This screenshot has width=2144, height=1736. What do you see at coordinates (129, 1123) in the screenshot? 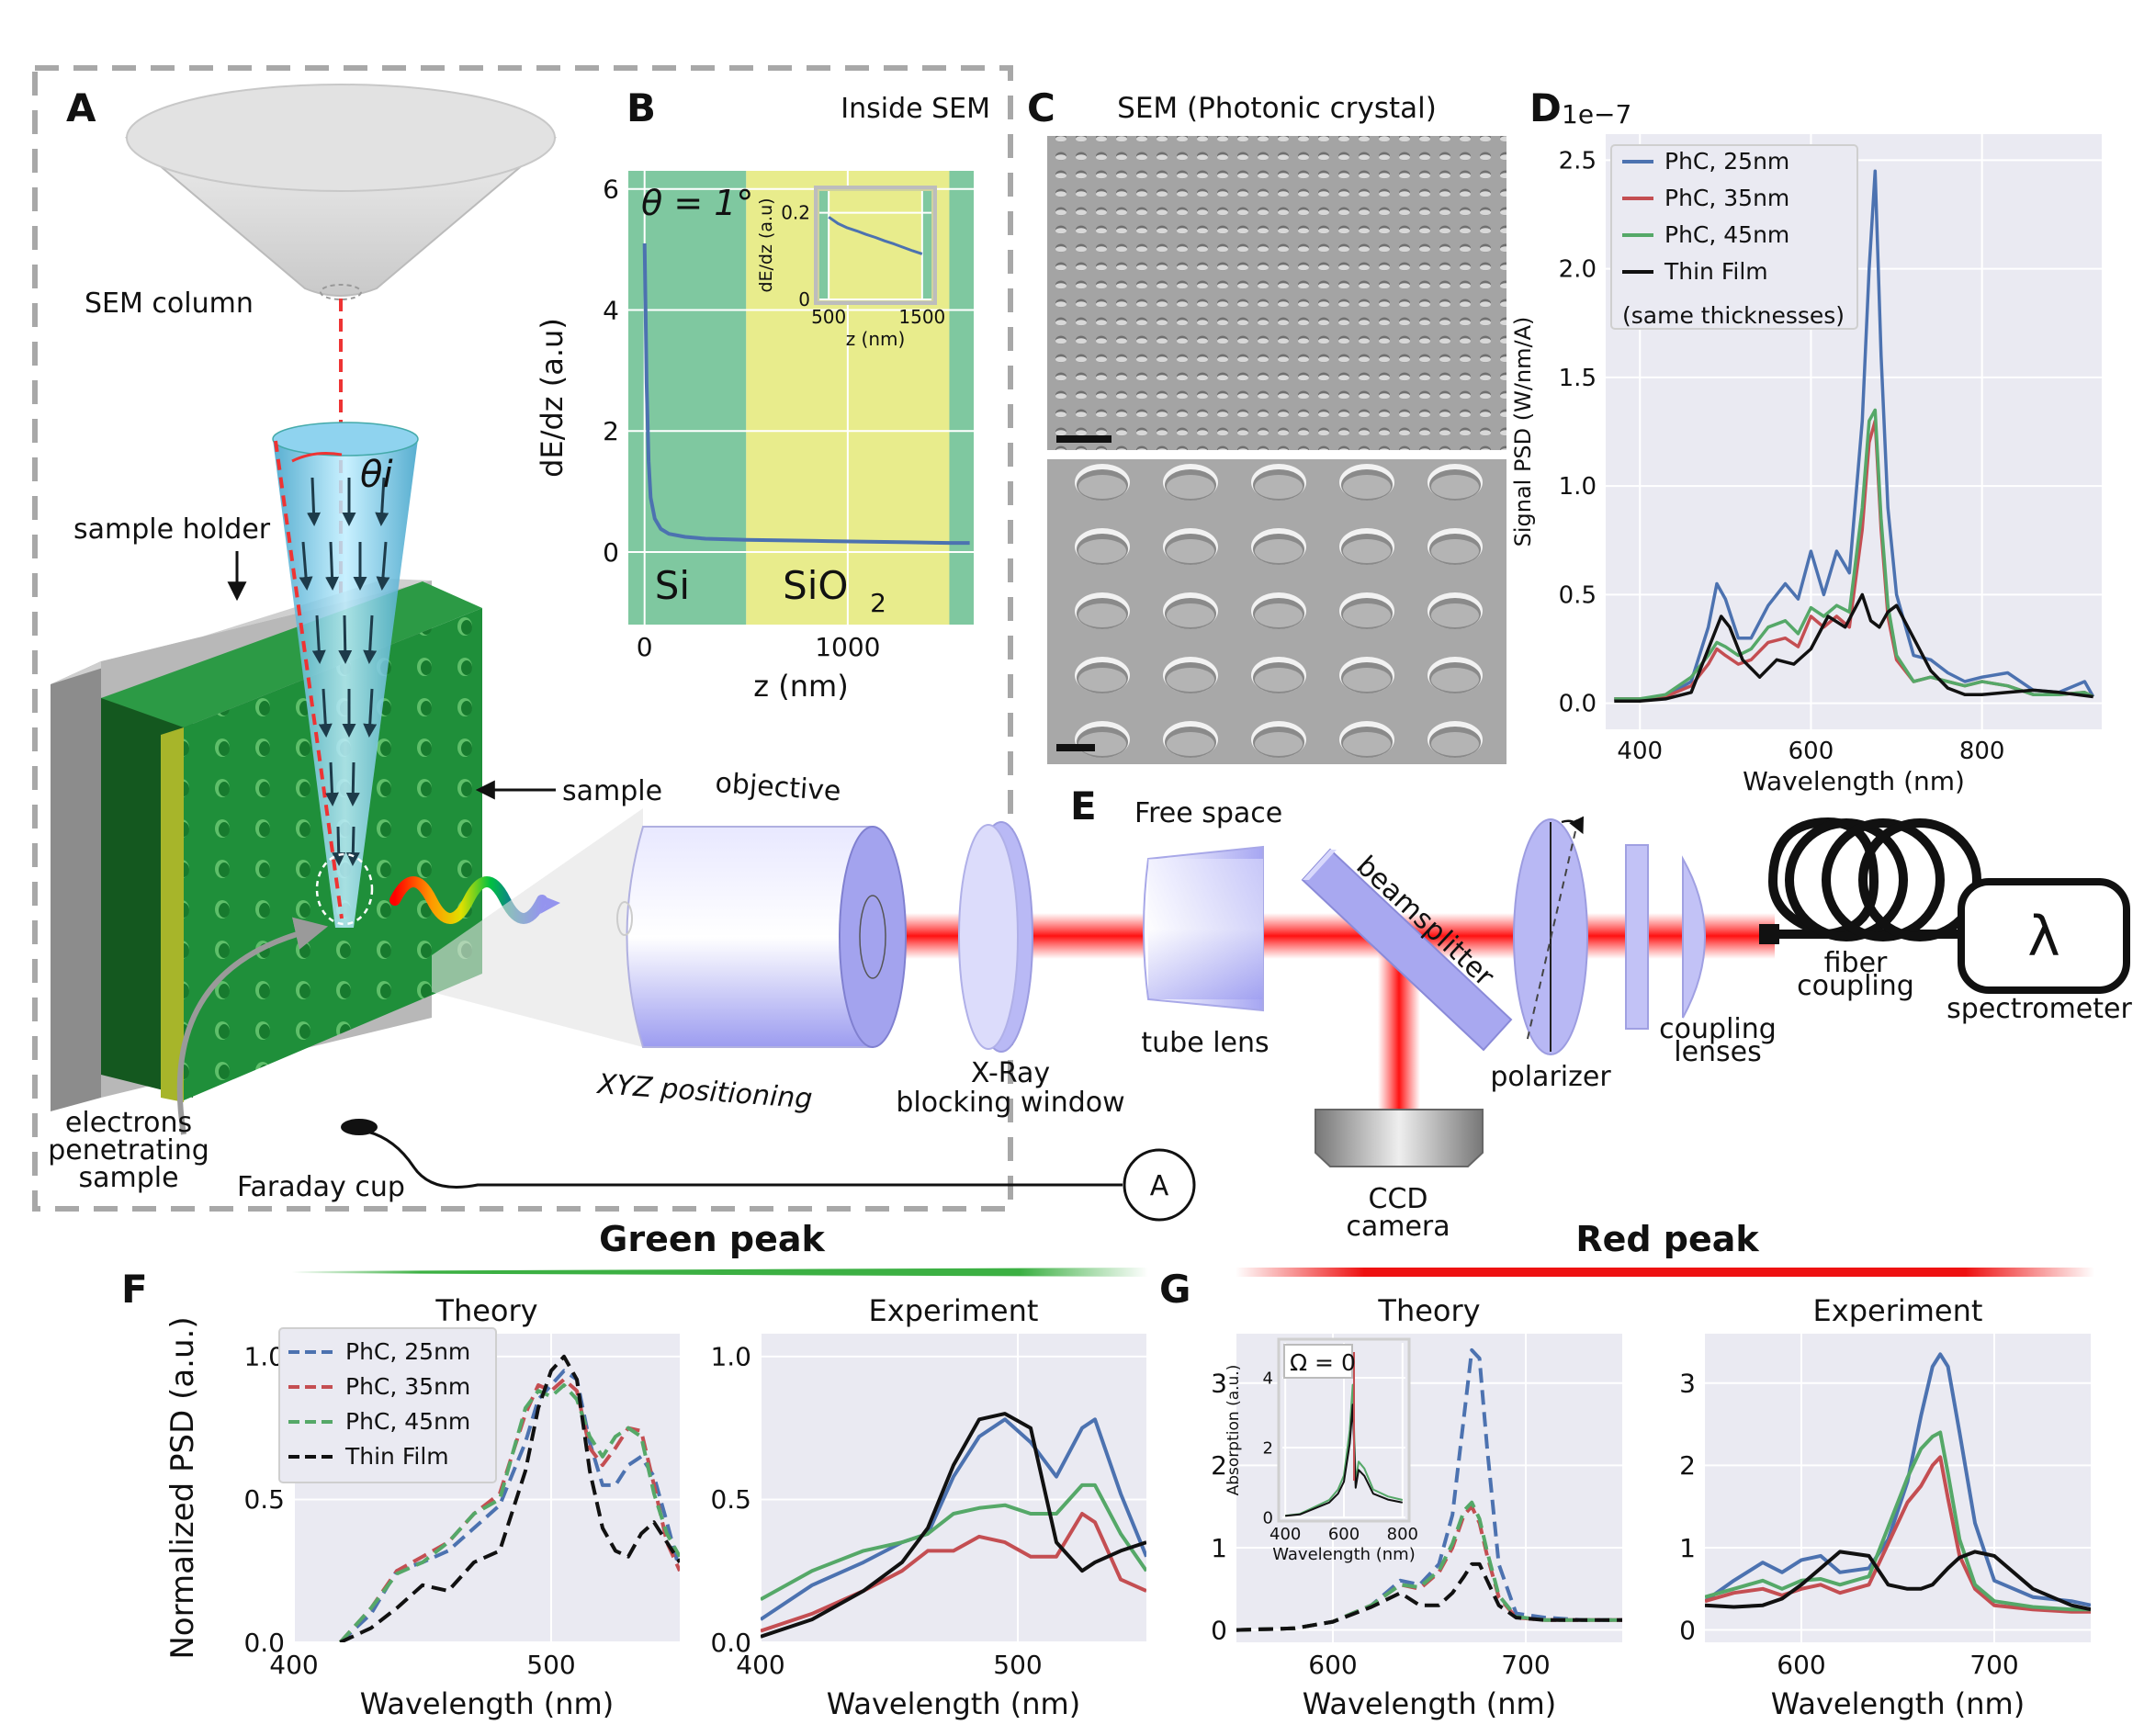
I see `electrons-label-1: electrons` at bounding box center [129, 1123].